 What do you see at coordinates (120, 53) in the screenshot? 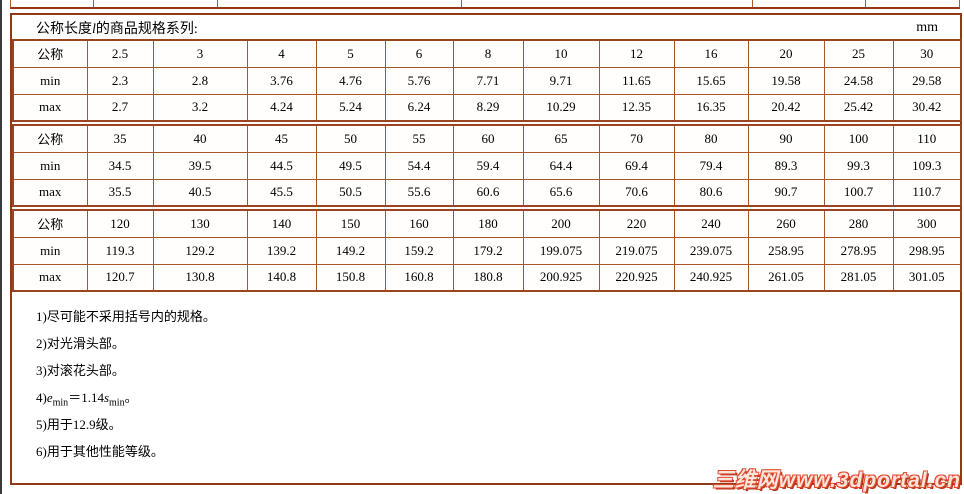
I see `table-cell: 2.5` at bounding box center [120, 53].